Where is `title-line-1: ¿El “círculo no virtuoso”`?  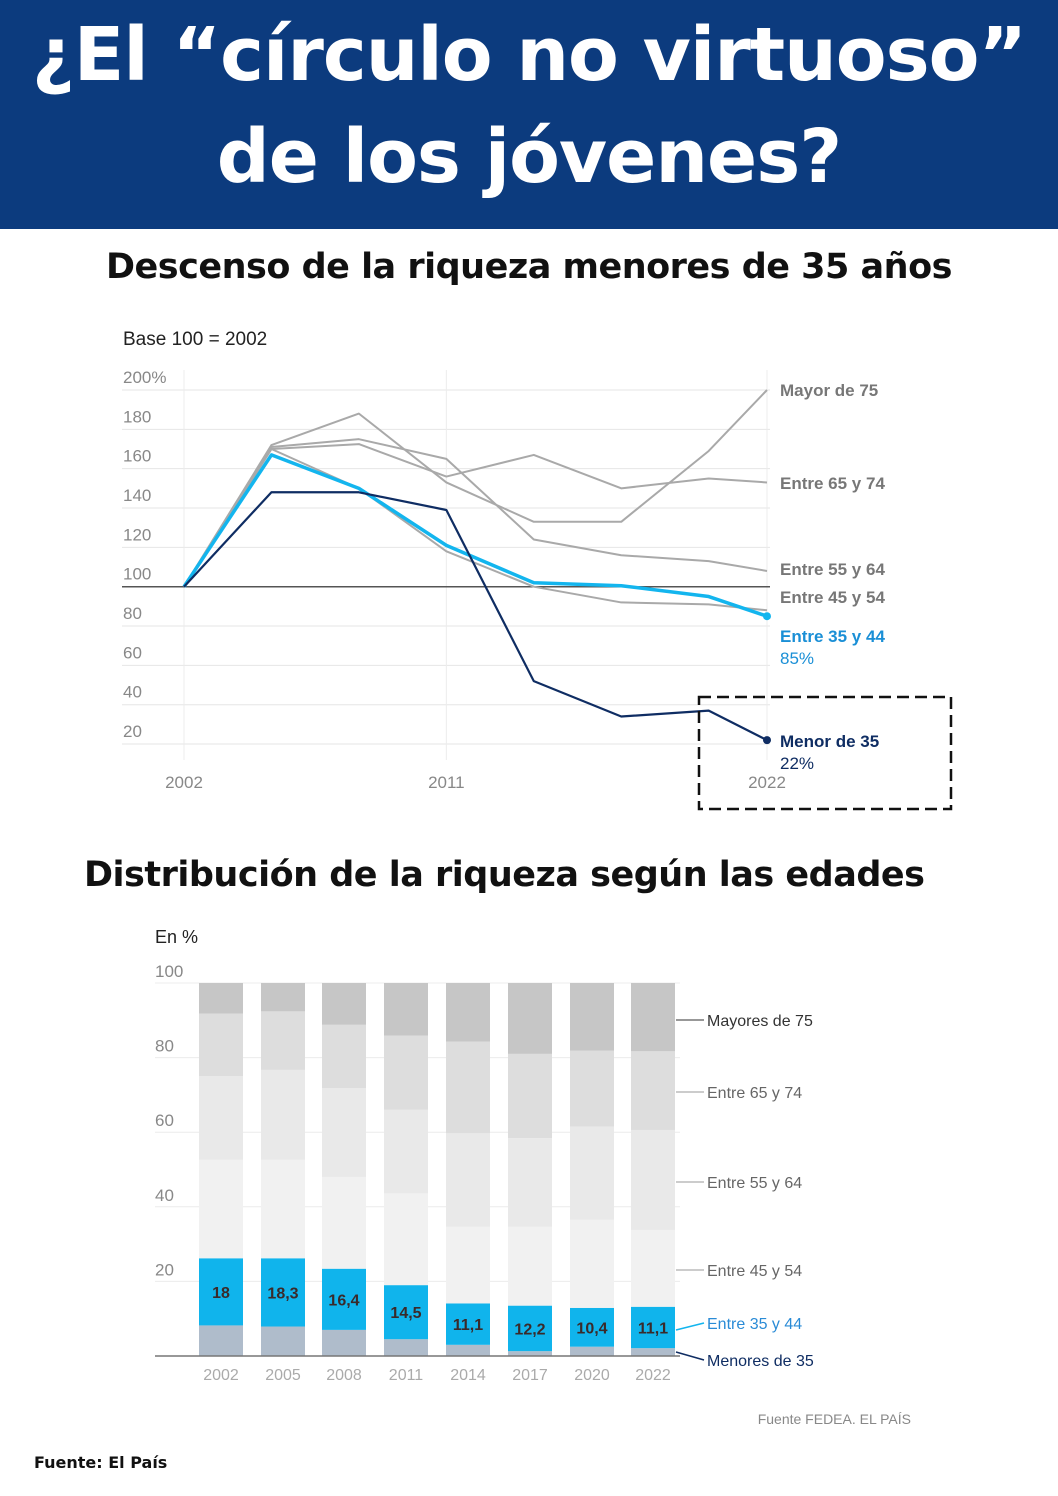
title-line-1: ¿El “círculo no virtuoso” is located at coordinates (529, 55).